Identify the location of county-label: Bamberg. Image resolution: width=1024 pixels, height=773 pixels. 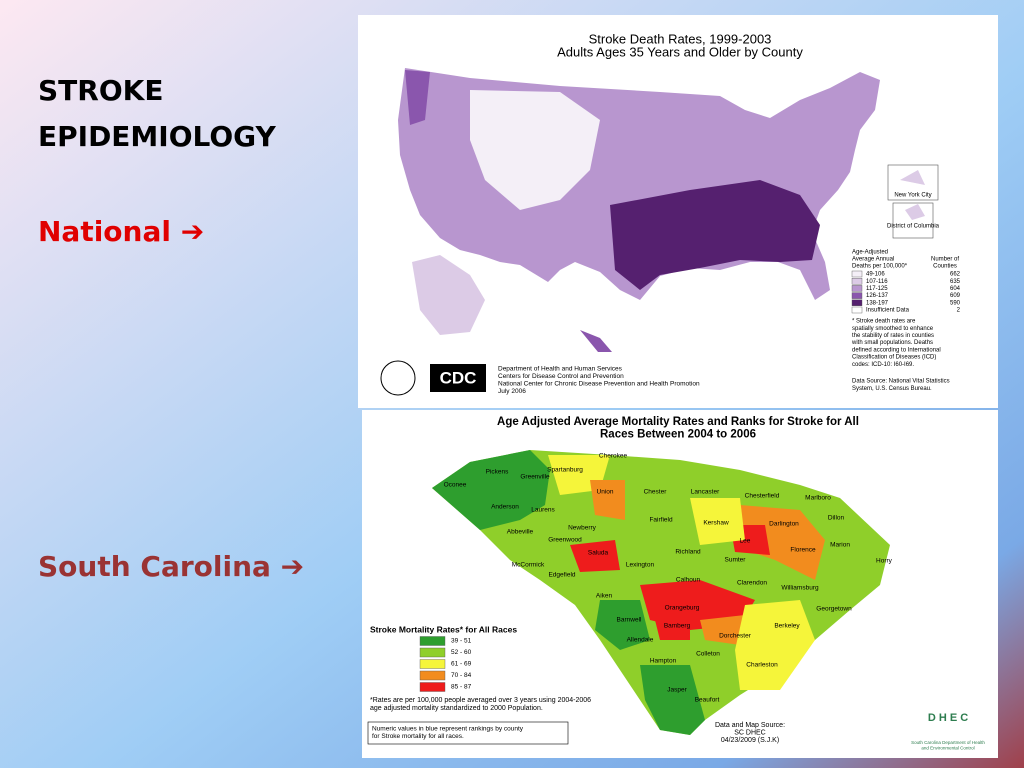
(677, 626).